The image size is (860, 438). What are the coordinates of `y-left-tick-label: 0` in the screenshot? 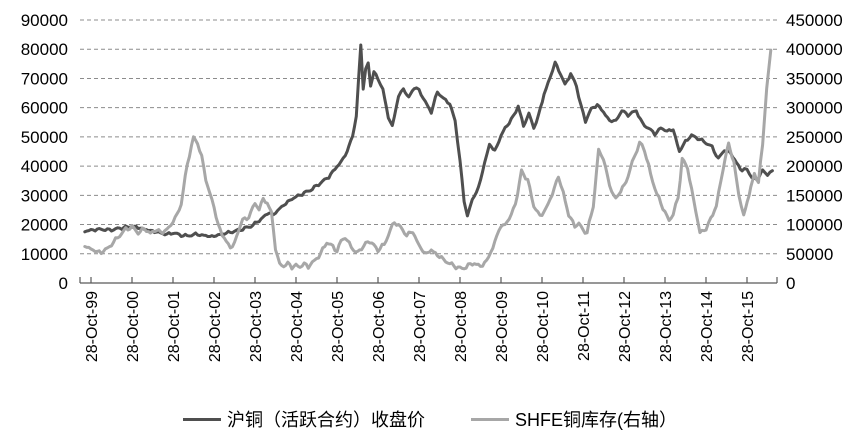 It's located at (63, 283).